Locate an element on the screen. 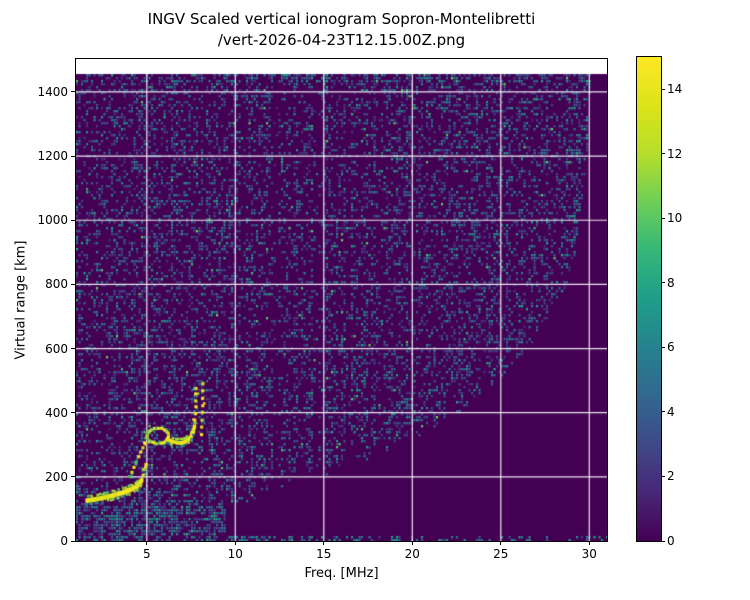 The image size is (750, 600). x-tick-label: 15 is located at coordinates (324, 554).